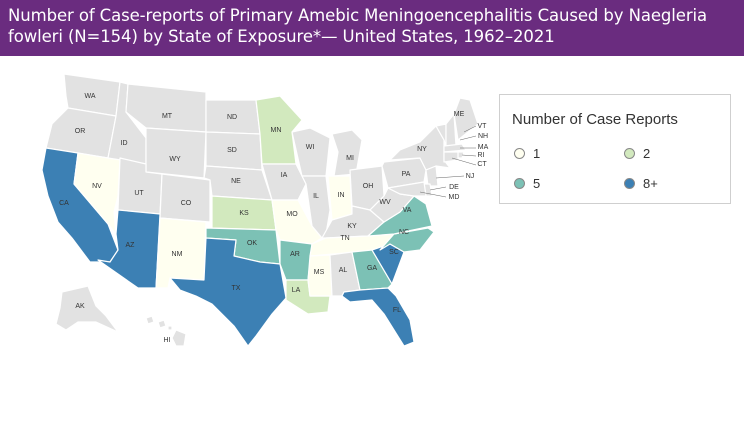 The height and width of the screenshot is (424, 744). Describe the element at coordinates (406, 174) in the screenshot. I see `state-label-PA: PA` at that location.